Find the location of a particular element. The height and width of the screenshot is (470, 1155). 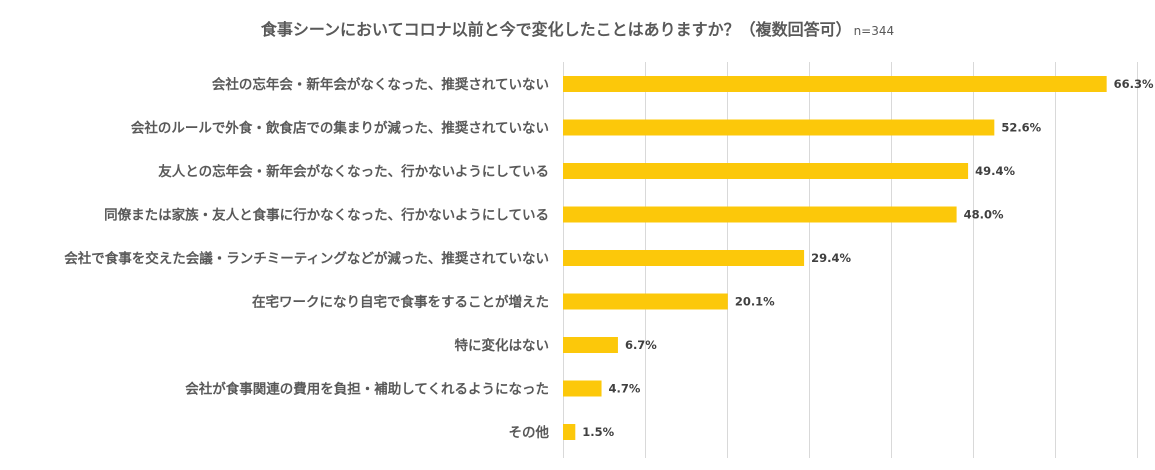

category-label: 会社が食事関連の費用を負担・補助してくれるようになった is located at coordinates (367, 389).